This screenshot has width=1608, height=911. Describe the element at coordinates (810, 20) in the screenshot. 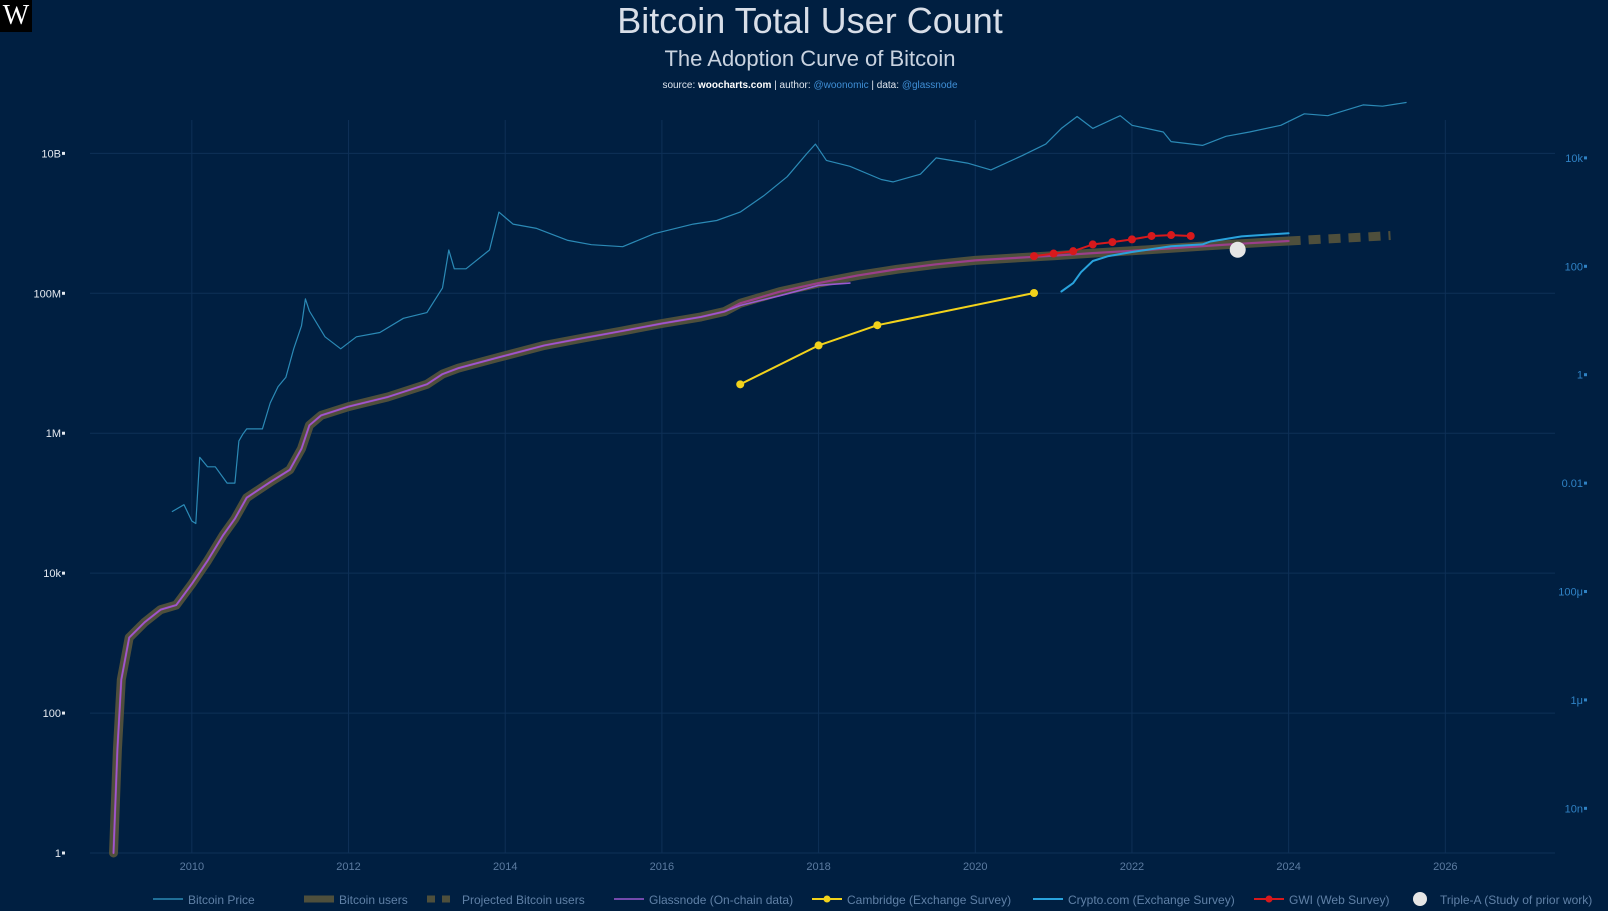

I see `chart-title: Bitcoin Total User Count` at that location.